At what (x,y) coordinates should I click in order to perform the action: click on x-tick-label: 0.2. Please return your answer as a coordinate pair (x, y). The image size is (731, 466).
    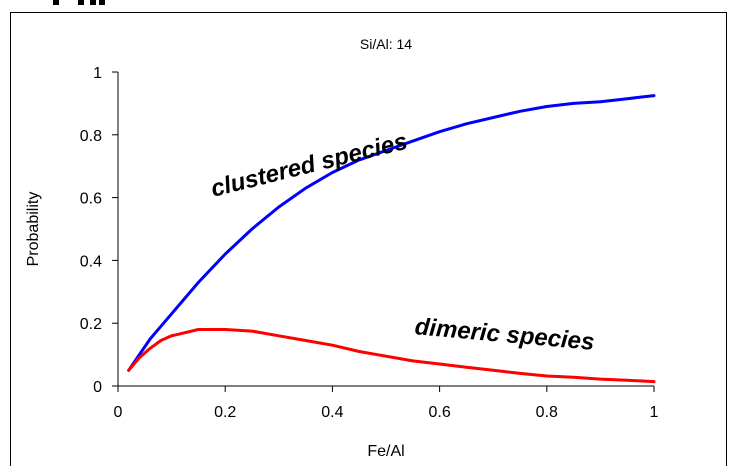
    Looking at the image, I should click on (225, 412).